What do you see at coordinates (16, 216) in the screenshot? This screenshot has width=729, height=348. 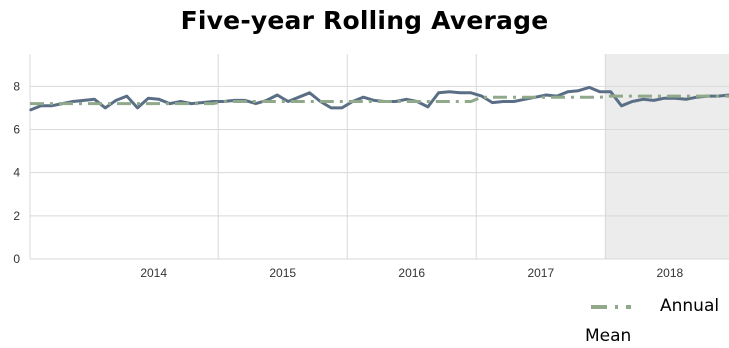 I see `y-tick-label: 2` at bounding box center [16, 216].